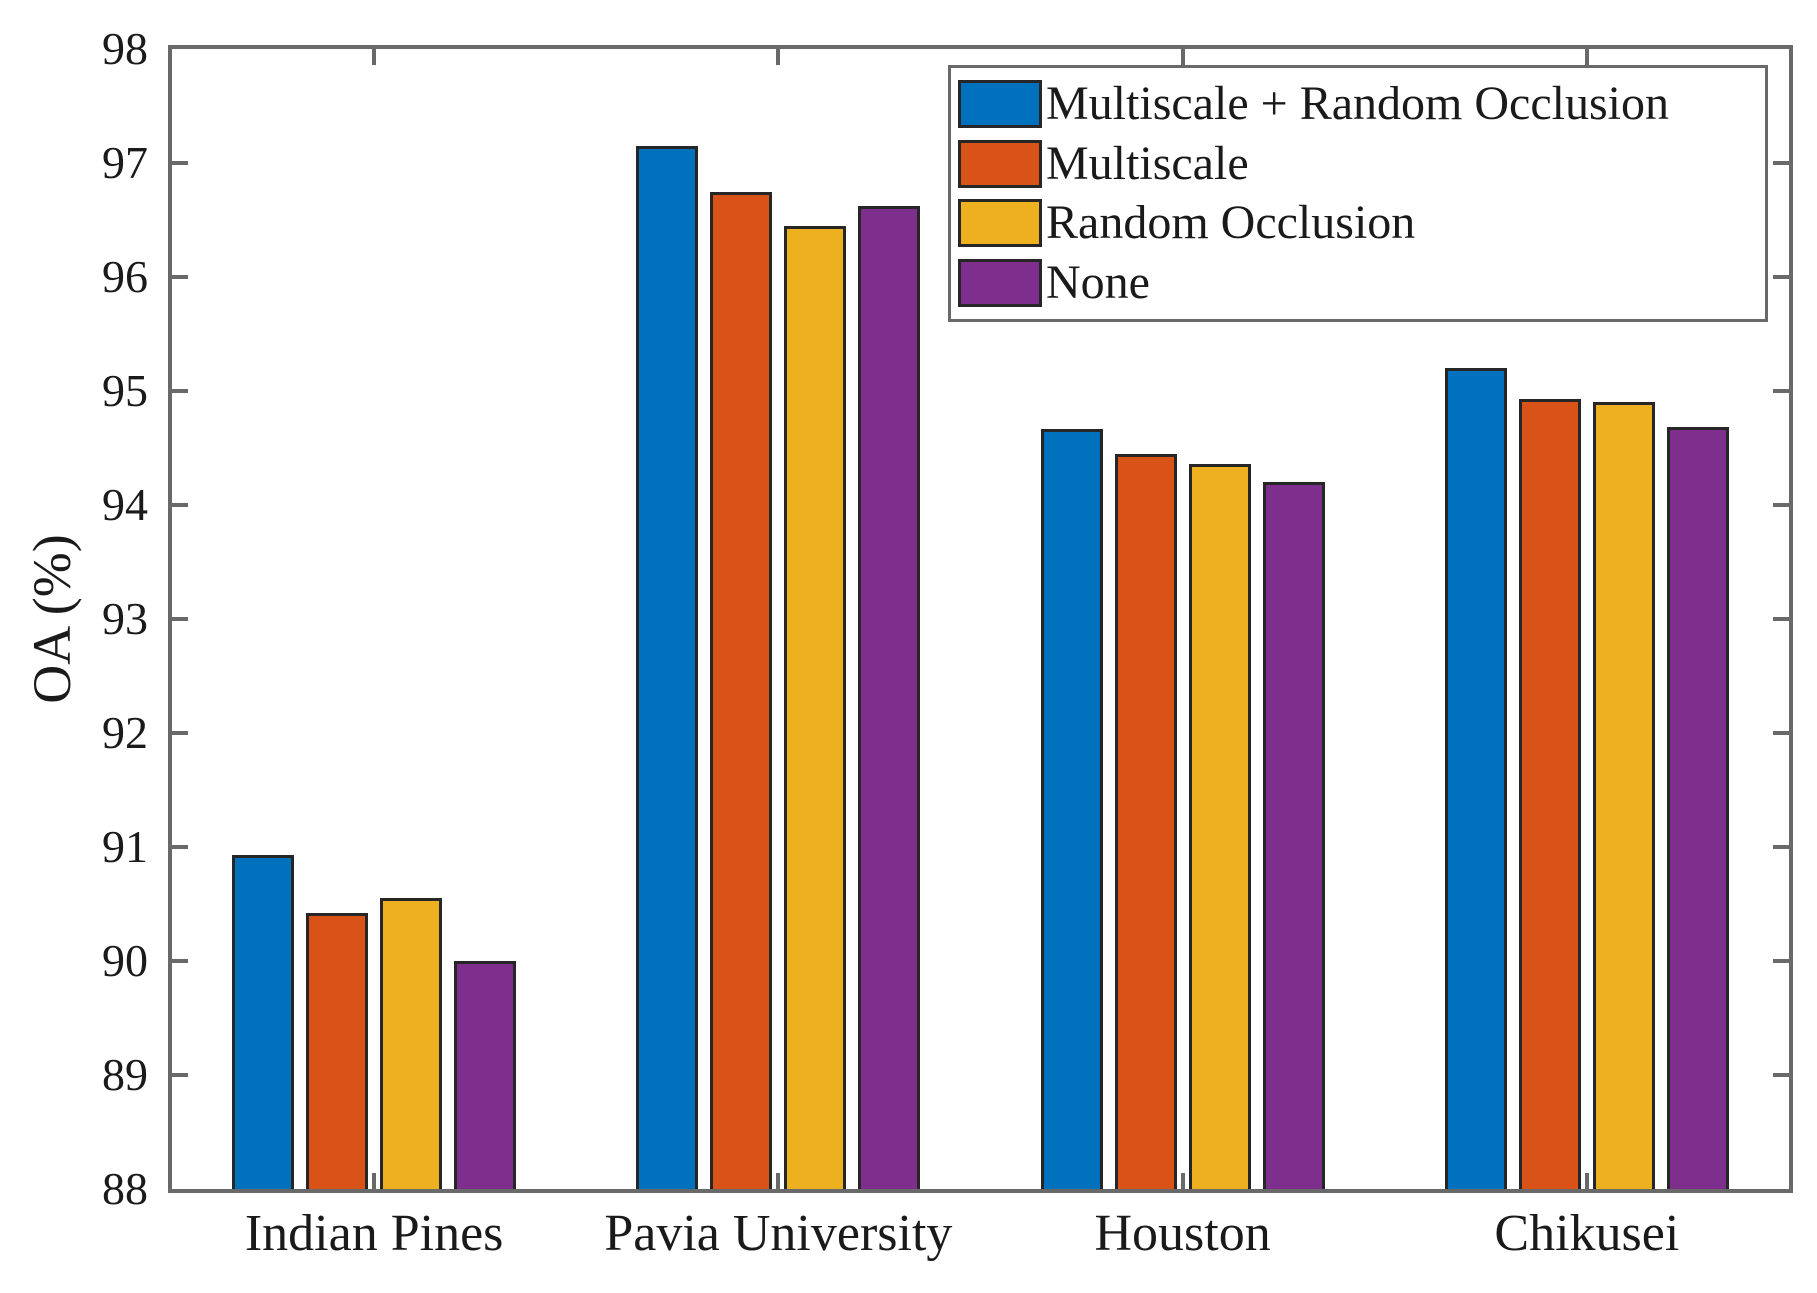  Describe the element at coordinates (1549, 793) in the screenshot. I see `bar-chikusei-s1` at that location.